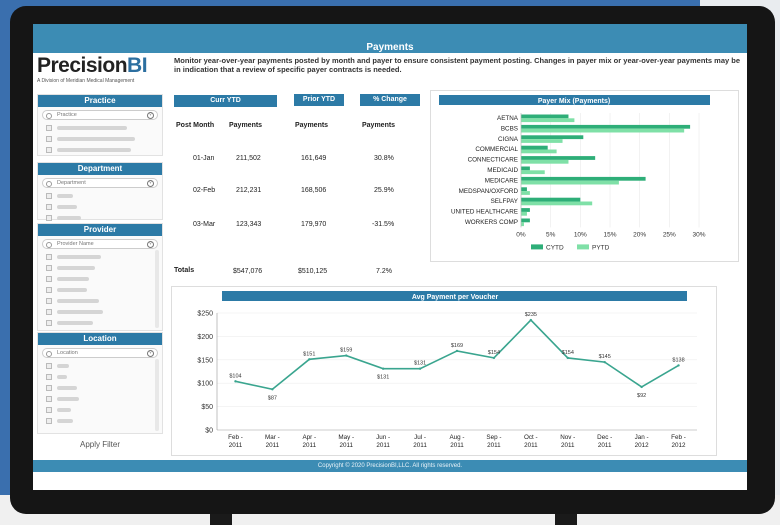 This screenshot has width=780, height=525. Describe the element at coordinates (221, 518) in the screenshot. I see `monitor-stand` at that location.